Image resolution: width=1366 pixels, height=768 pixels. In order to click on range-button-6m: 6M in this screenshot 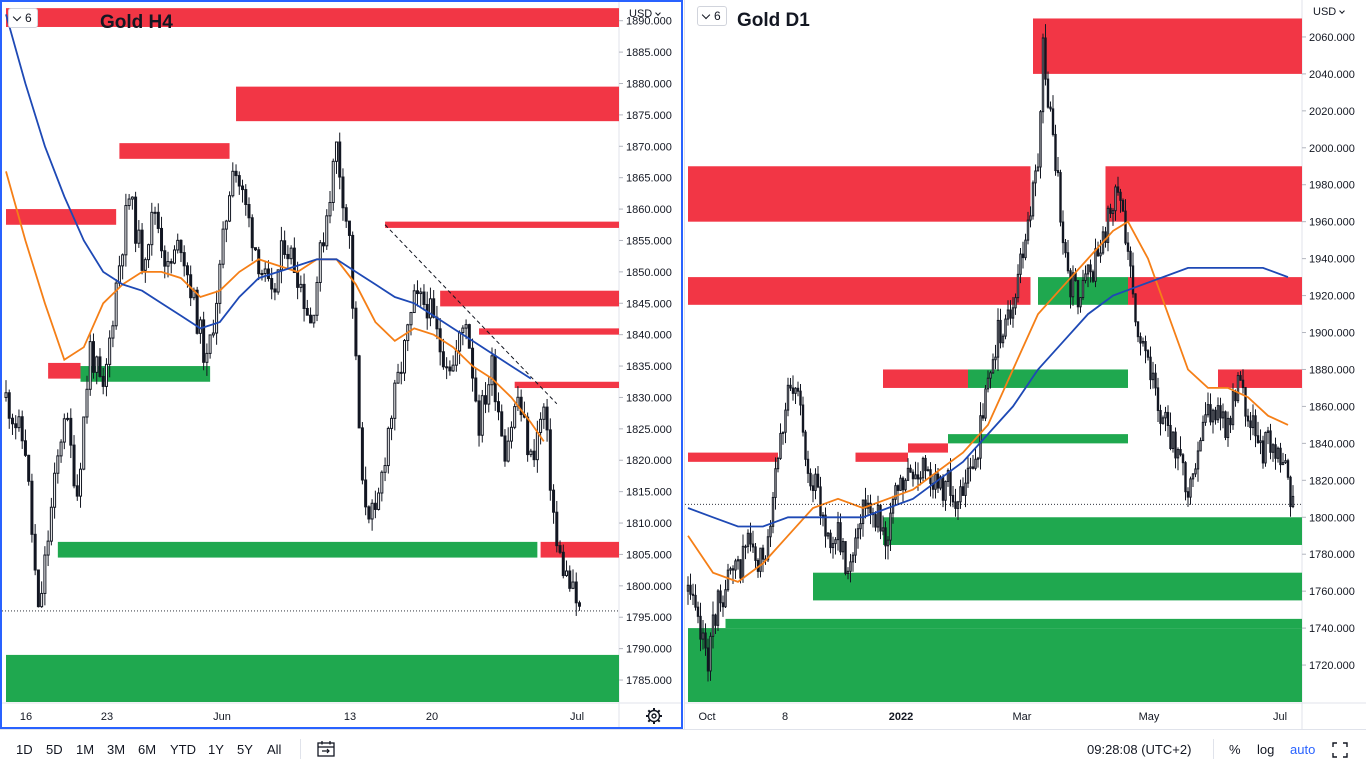, I will do `click(147, 749)`.